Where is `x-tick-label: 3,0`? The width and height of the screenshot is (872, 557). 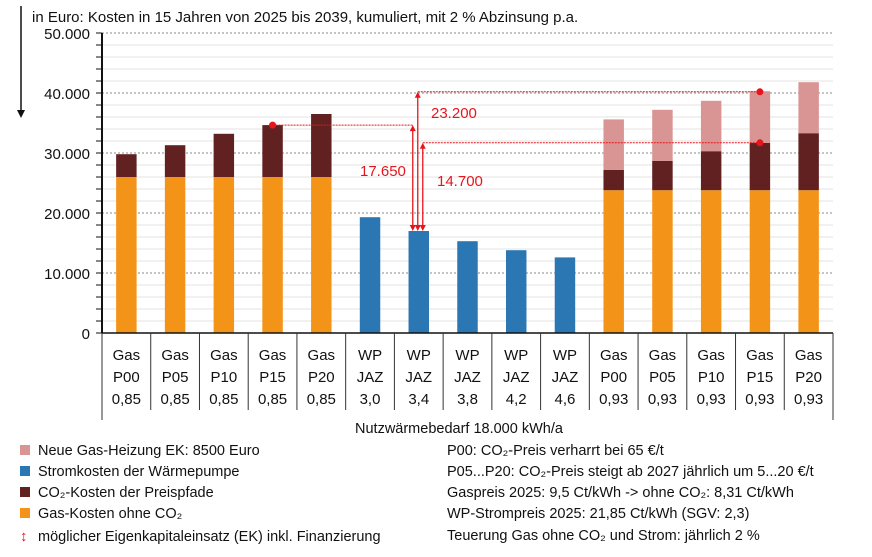 x-tick-label: 3,0 is located at coordinates (370, 399).